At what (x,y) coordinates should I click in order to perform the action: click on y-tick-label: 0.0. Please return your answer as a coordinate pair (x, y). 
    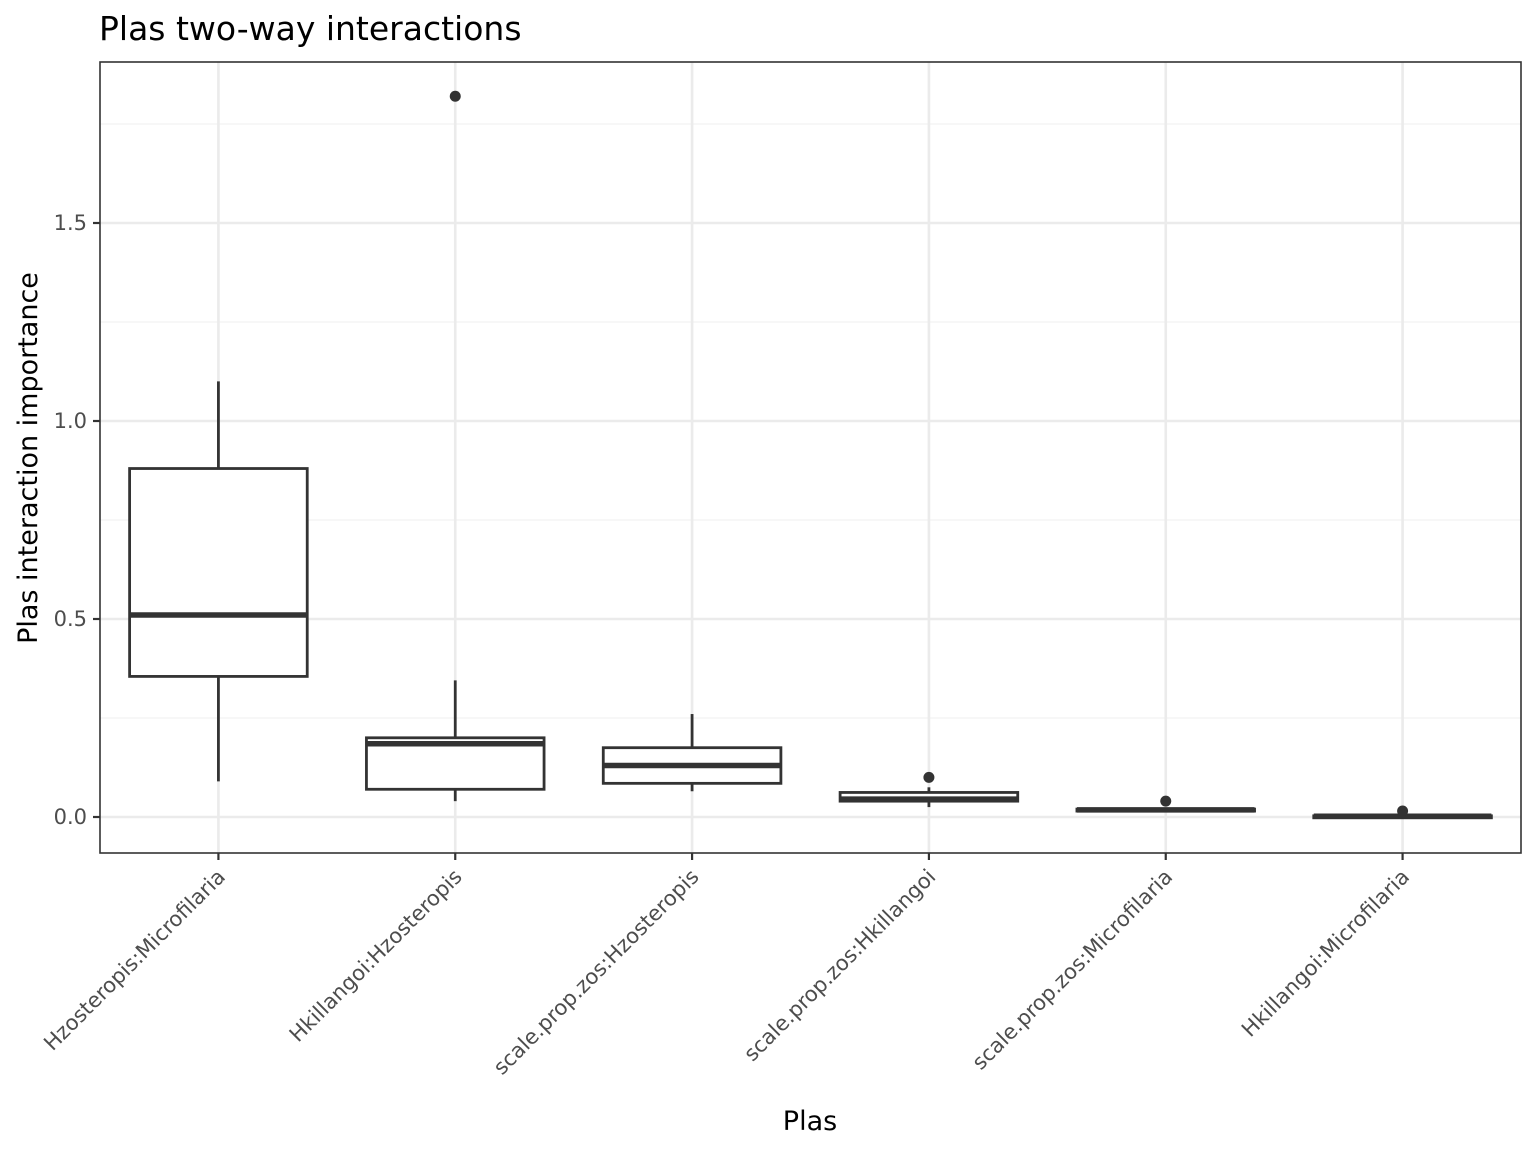
    Looking at the image, I should click on (70, 817).